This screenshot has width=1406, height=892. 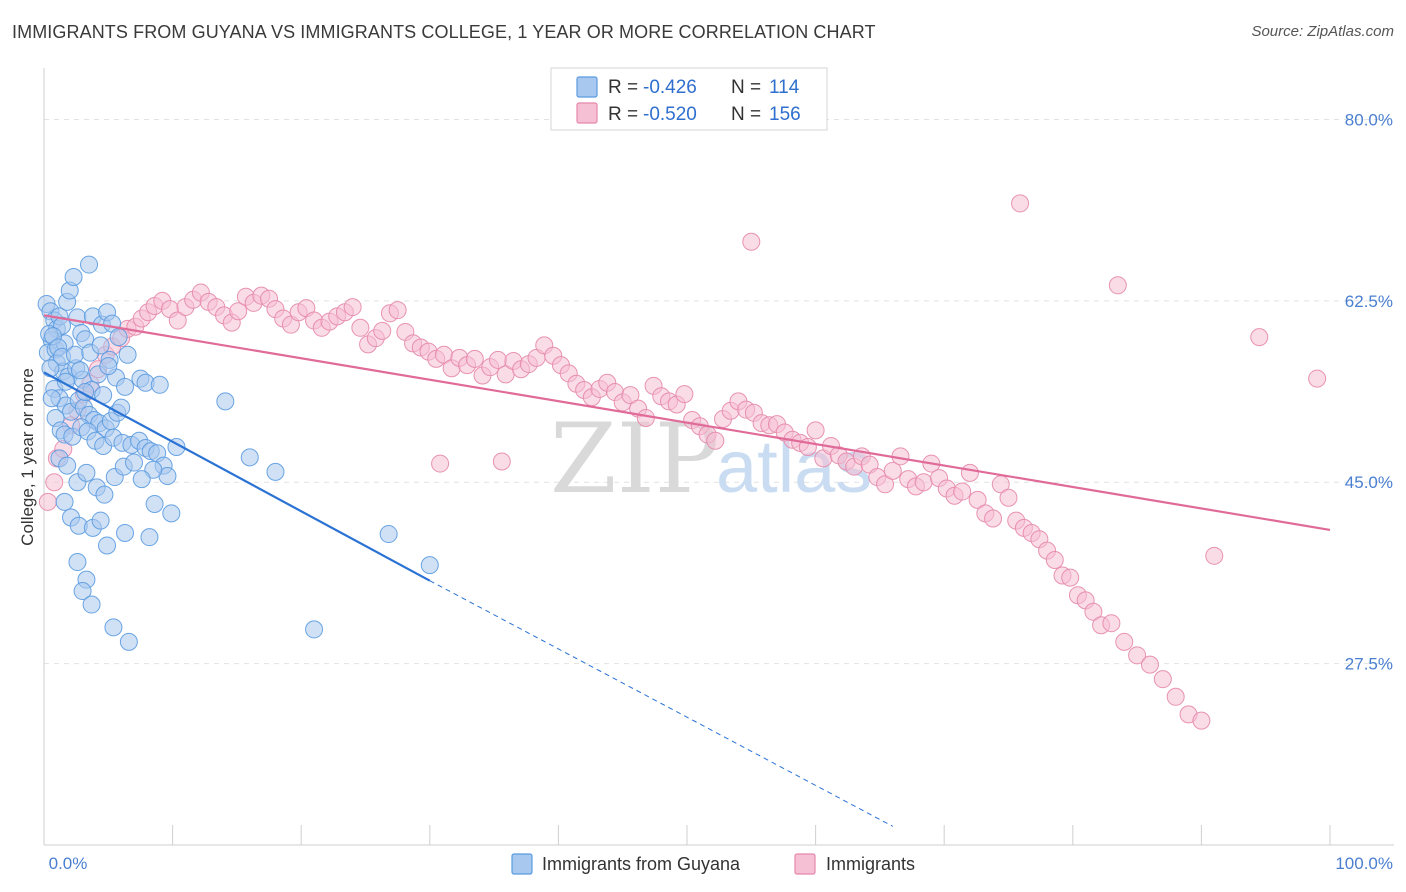 I want to click on legend-r-value-2: -0.520, so click(x=670, y=114).